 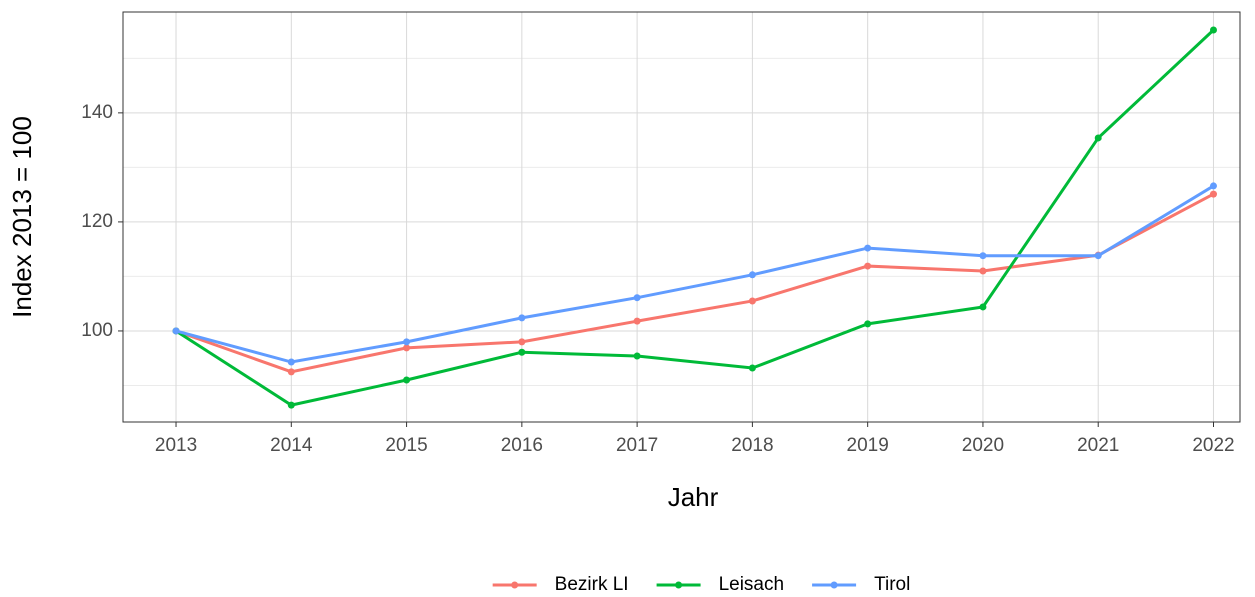 What do you see at coordinates (22, 217) in the screenshot?
I see `y-axis-title: Index 2013 = 100` at bounding box center [22, 217].